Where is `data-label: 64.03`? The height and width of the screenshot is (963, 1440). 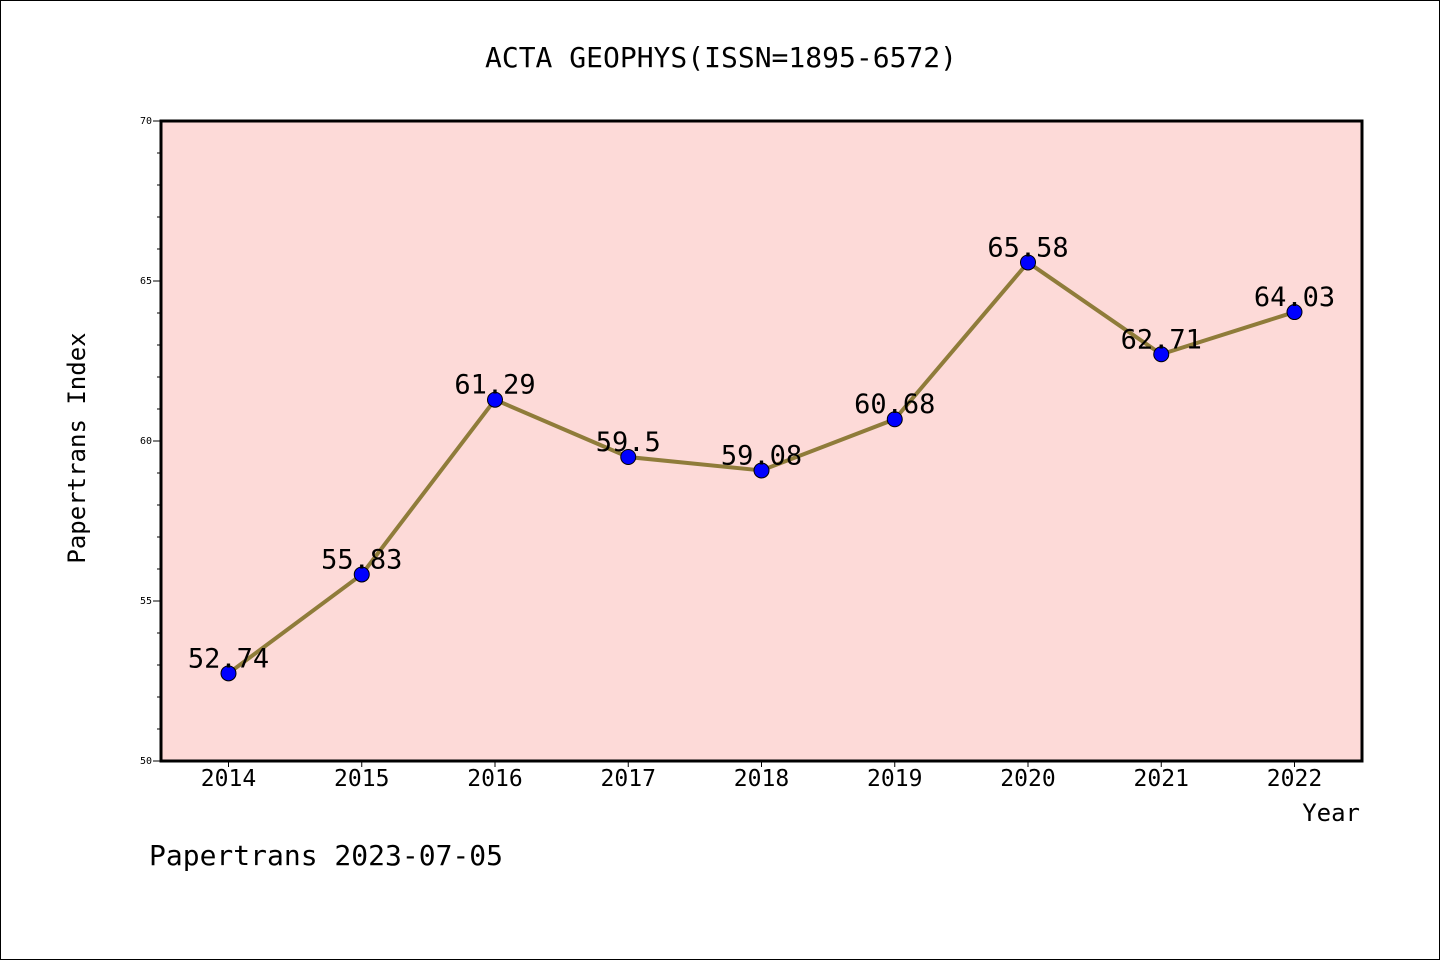 data-label: 64.03 is located at coordinates (1294, 297).